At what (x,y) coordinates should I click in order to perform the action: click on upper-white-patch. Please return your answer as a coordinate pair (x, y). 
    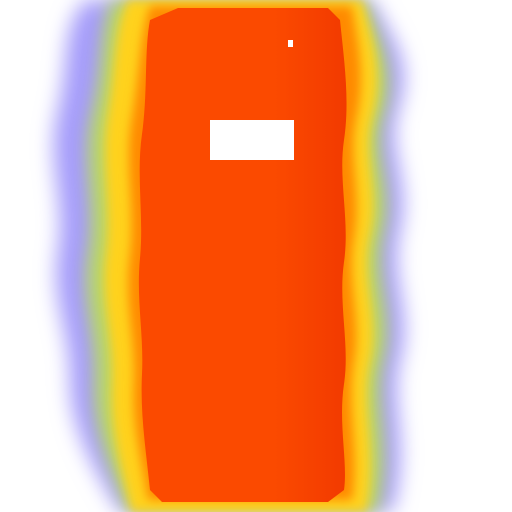
    Looking at the image, I should click on (252, 140).